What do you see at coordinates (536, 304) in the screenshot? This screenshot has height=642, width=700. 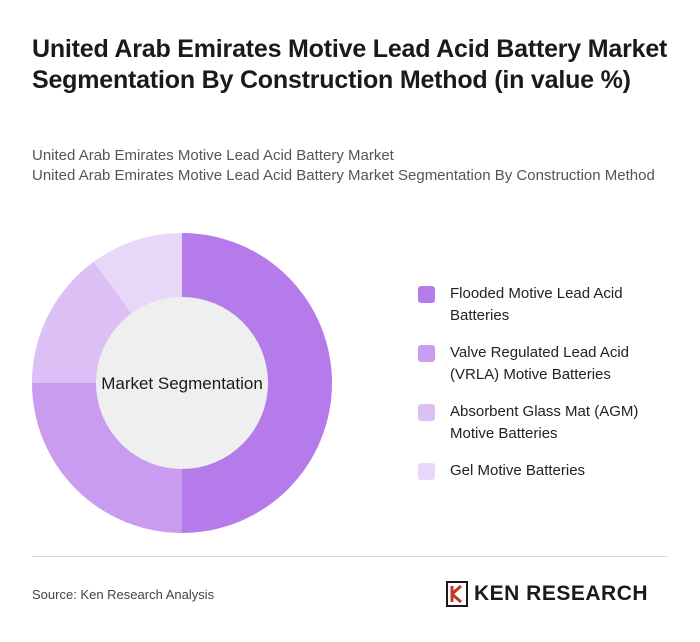 I see `legend-label: Flooded Motive Lead Acid Batteries` at bounding box center [536, 304].